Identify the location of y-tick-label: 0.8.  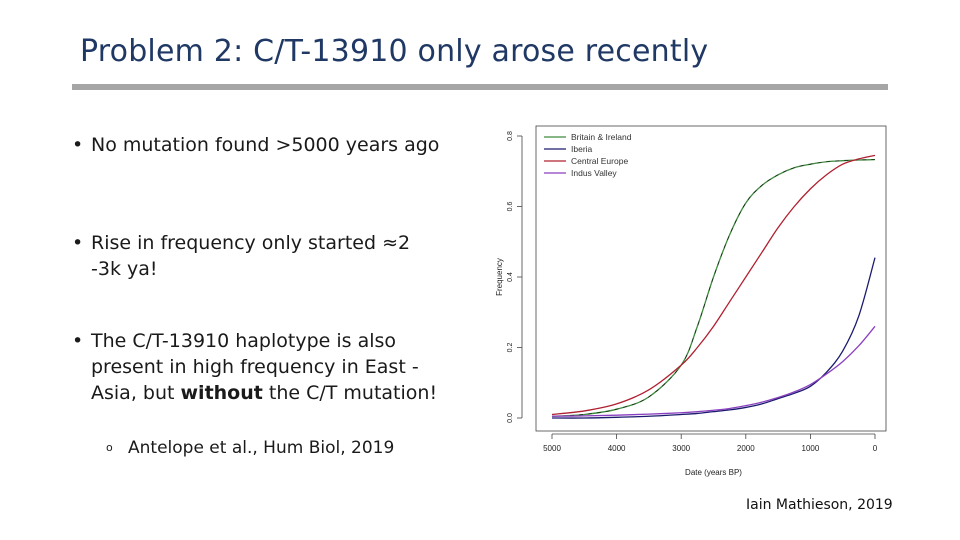
(510, 136).